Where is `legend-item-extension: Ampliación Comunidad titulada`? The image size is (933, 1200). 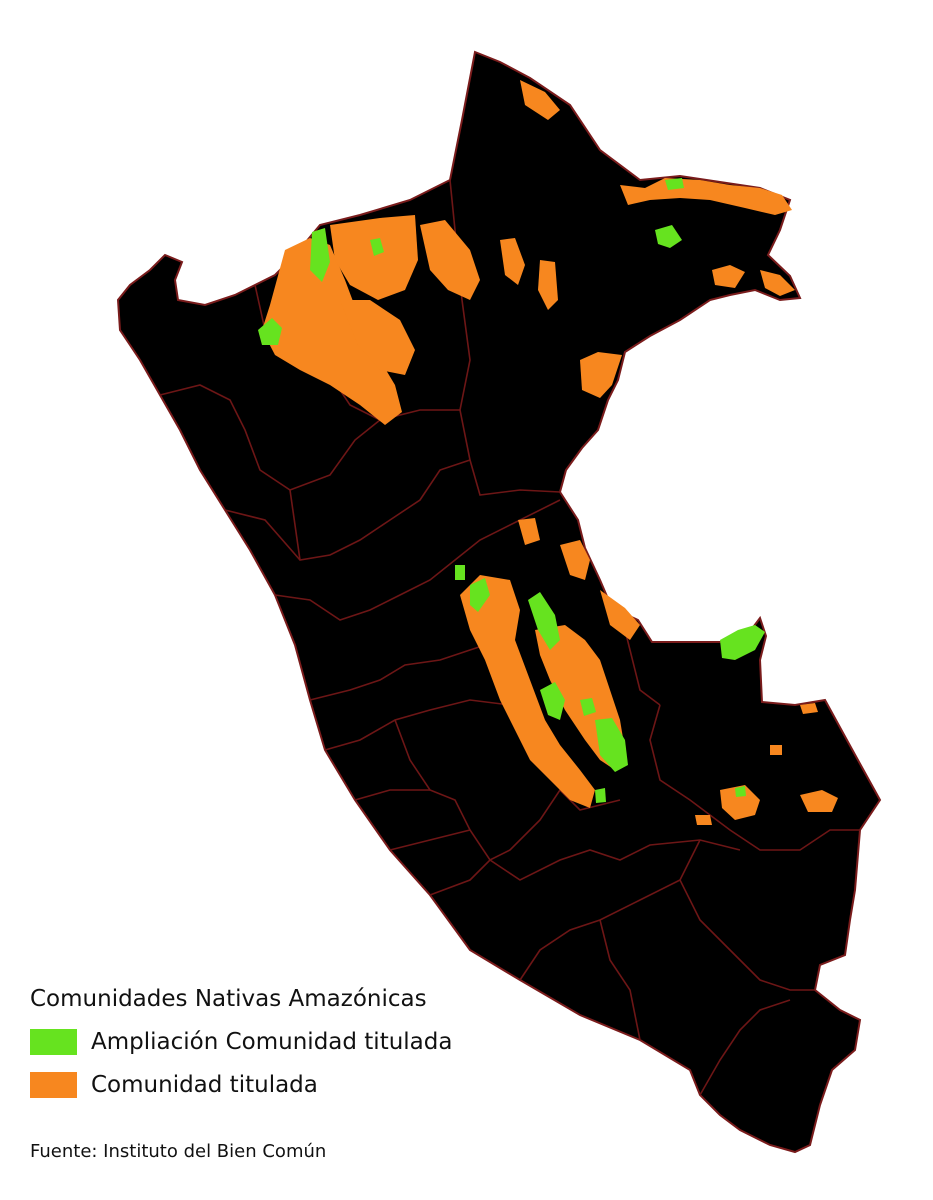
legend-item-extension: Ampliación Comunidad titulada is located at coordinates (241, 1042).